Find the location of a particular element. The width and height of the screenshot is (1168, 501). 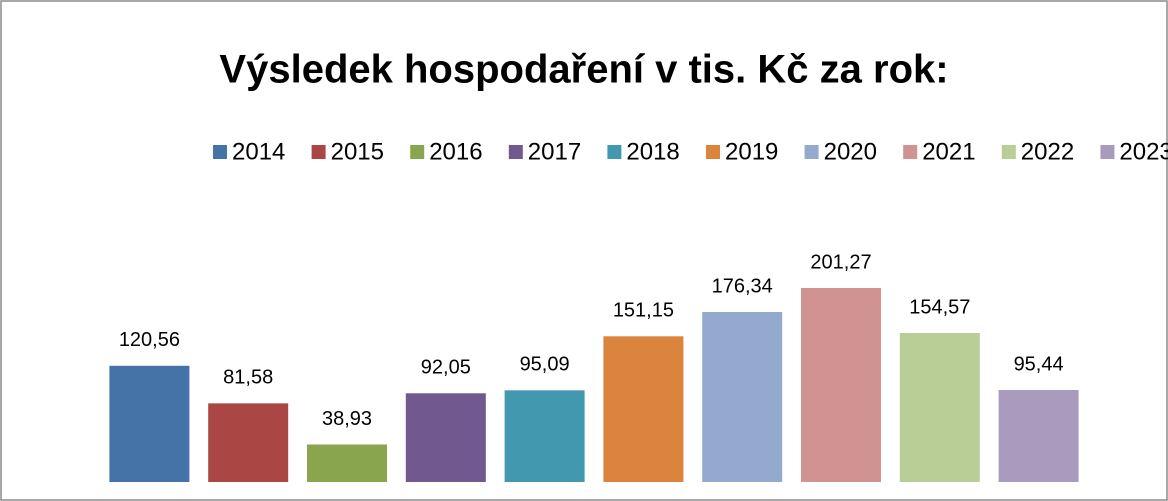

data-label: 81,58 is located at coordinates (248, 378).